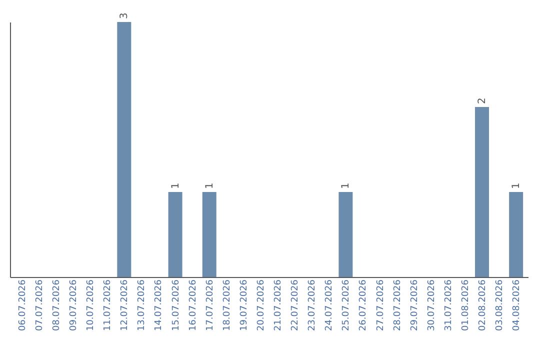  What do you see at coordinates (483, 305) in the screenshot?
I see `x-tick-label: 02.08.2026` at bounding box center [483, 305].